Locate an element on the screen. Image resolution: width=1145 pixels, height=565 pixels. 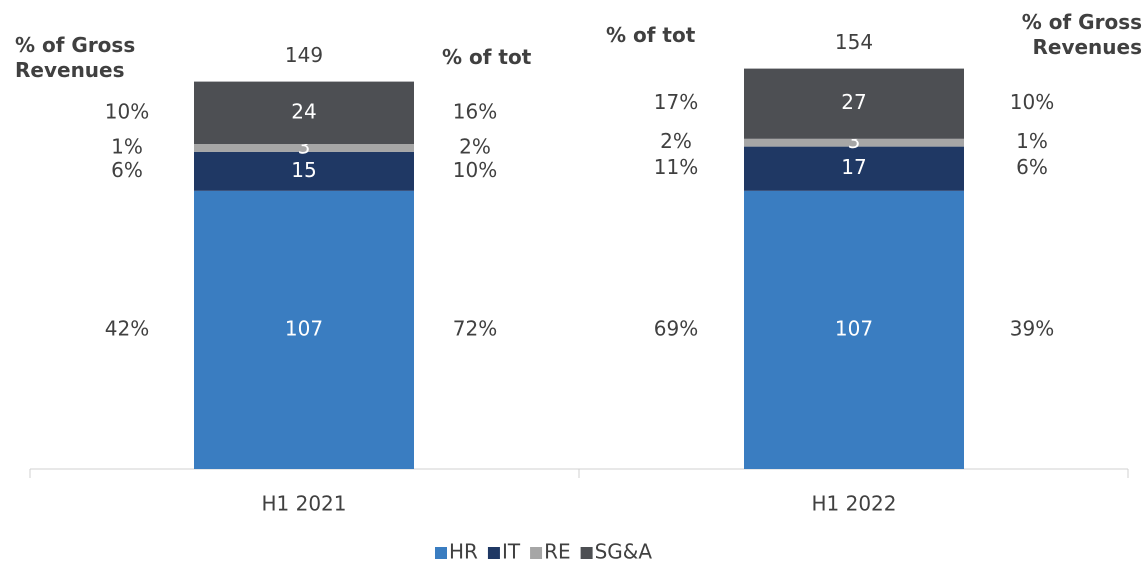
pct-label: 72% is located at coordinates (475, 328).